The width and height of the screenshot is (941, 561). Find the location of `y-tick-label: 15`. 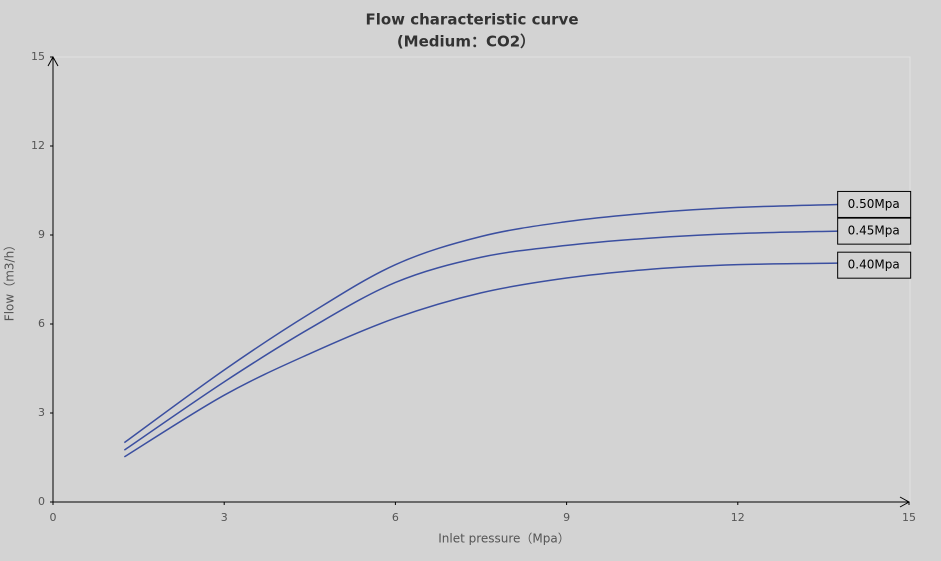

y-tick-label: 15 is located at coordinates (38, 56).